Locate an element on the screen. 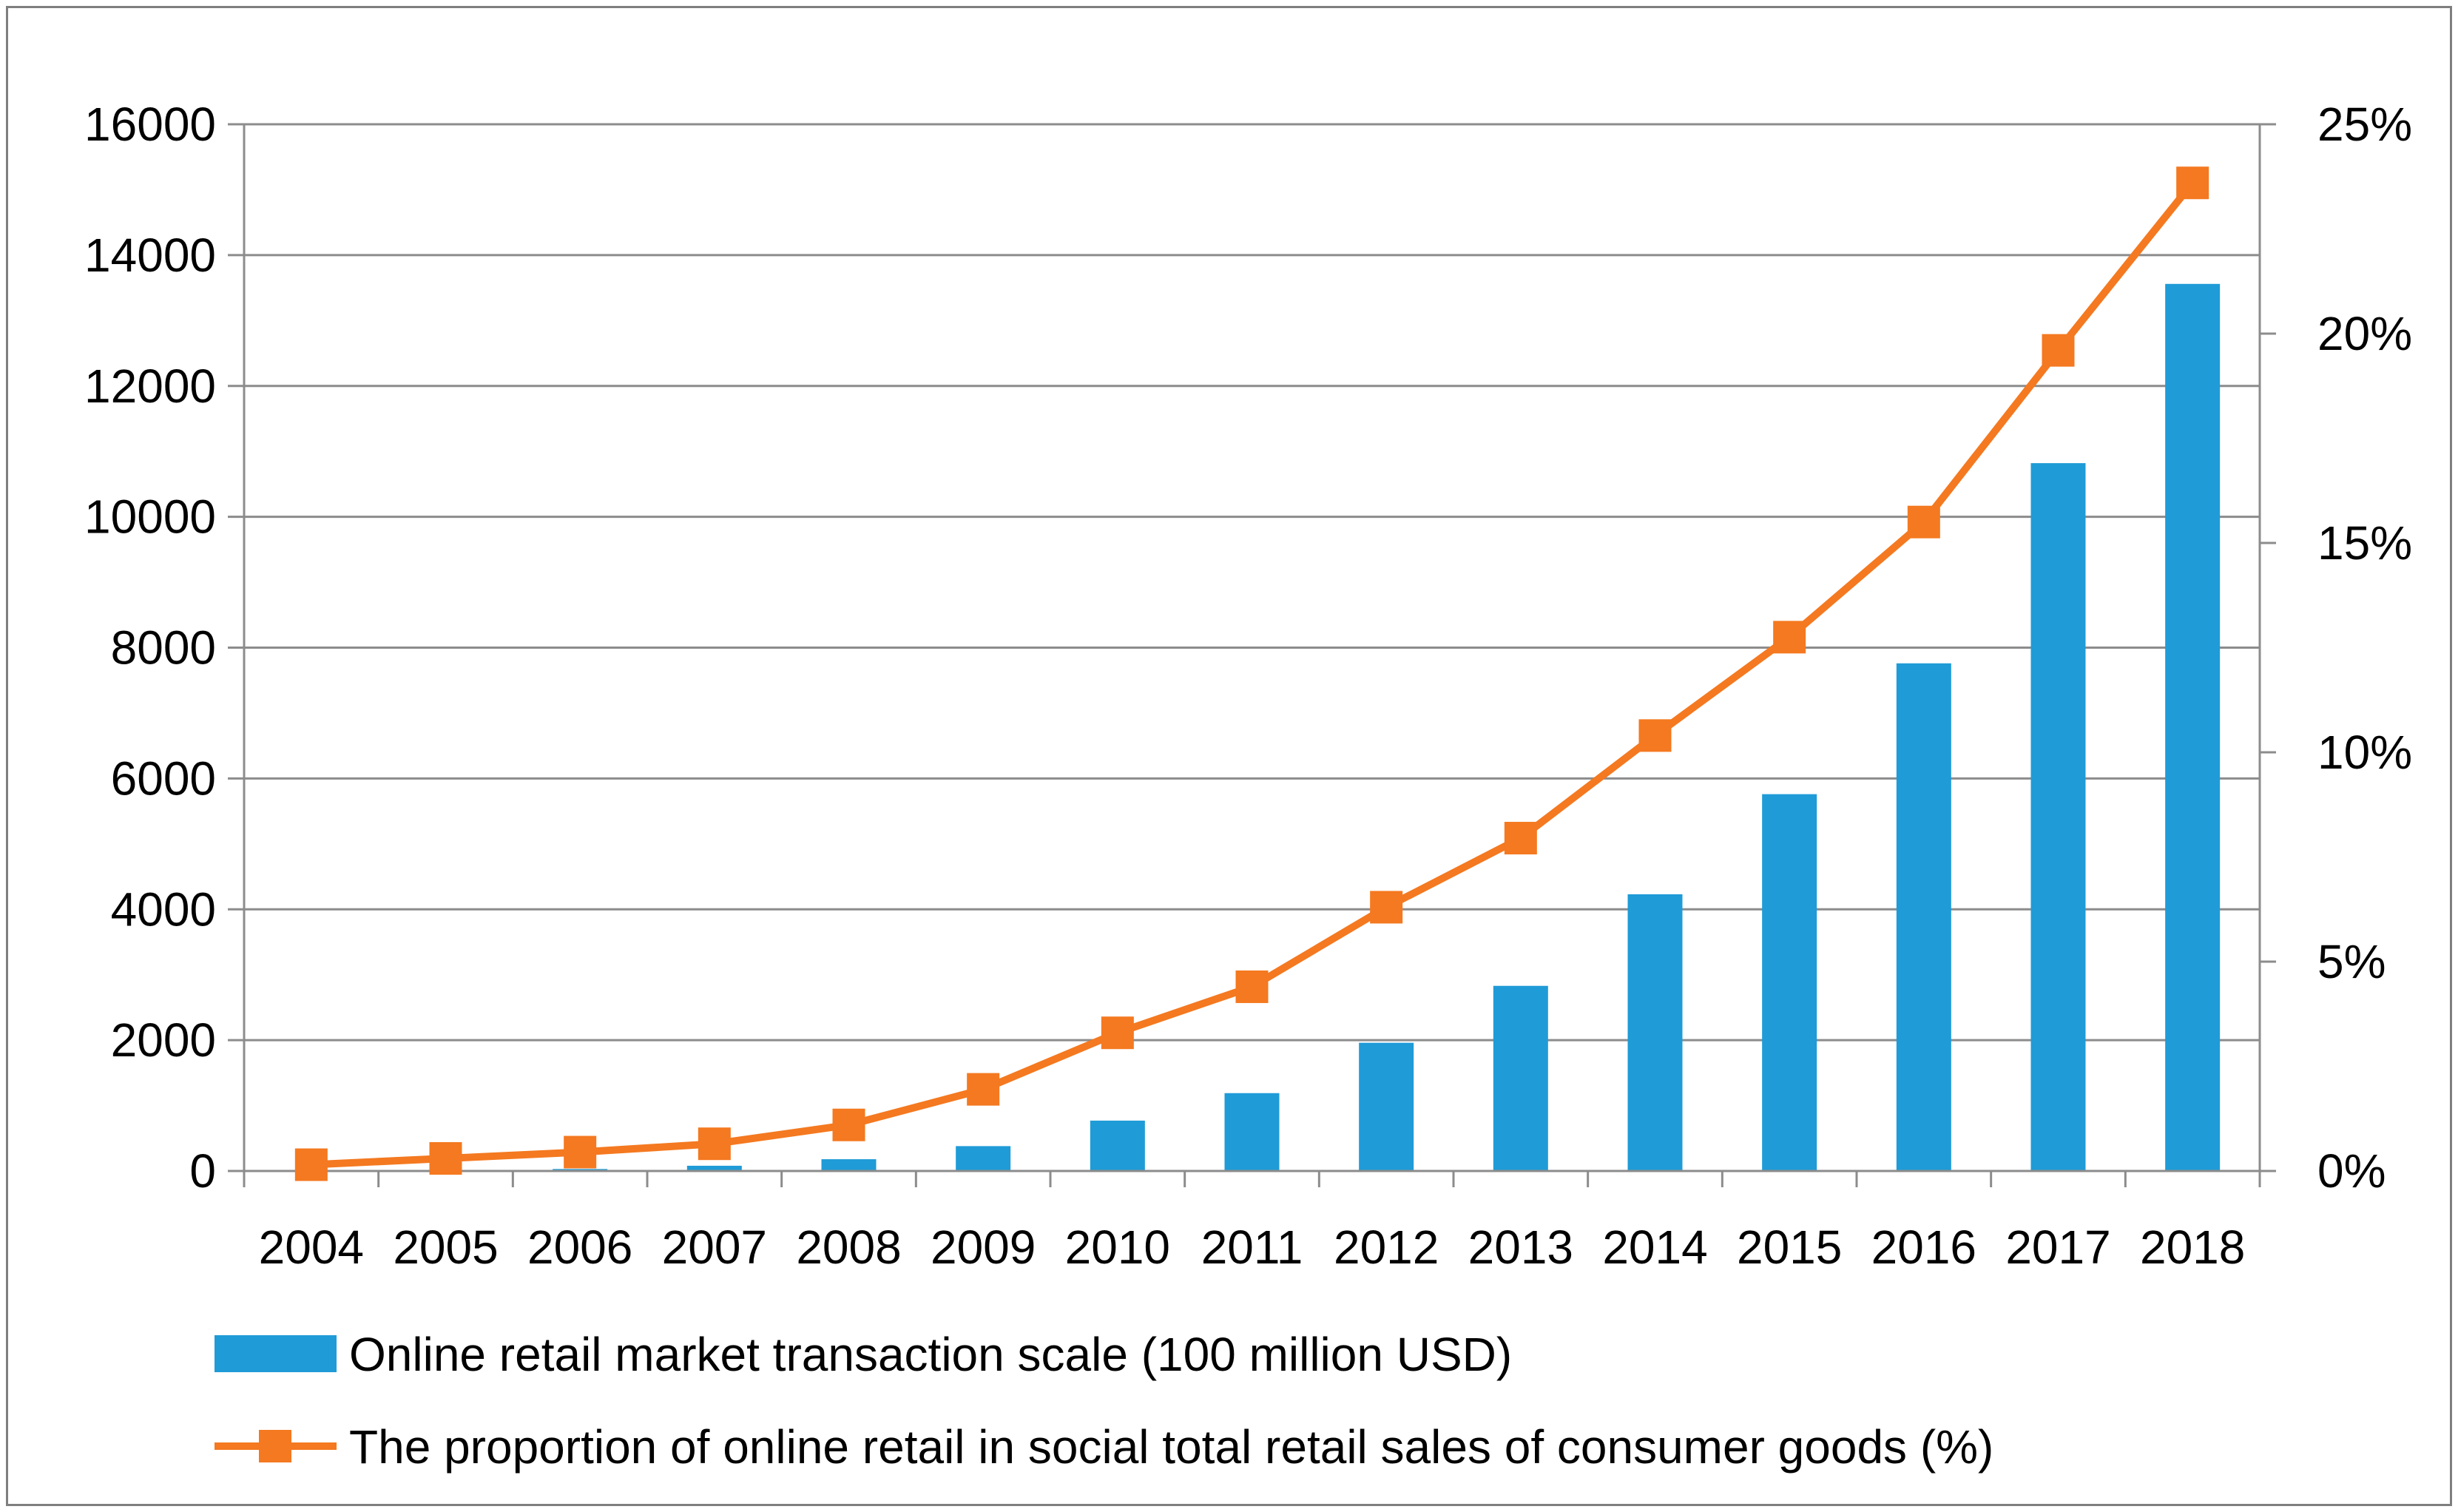  left-axis-tick-label: 14000 is located at coordinates (150, 255).